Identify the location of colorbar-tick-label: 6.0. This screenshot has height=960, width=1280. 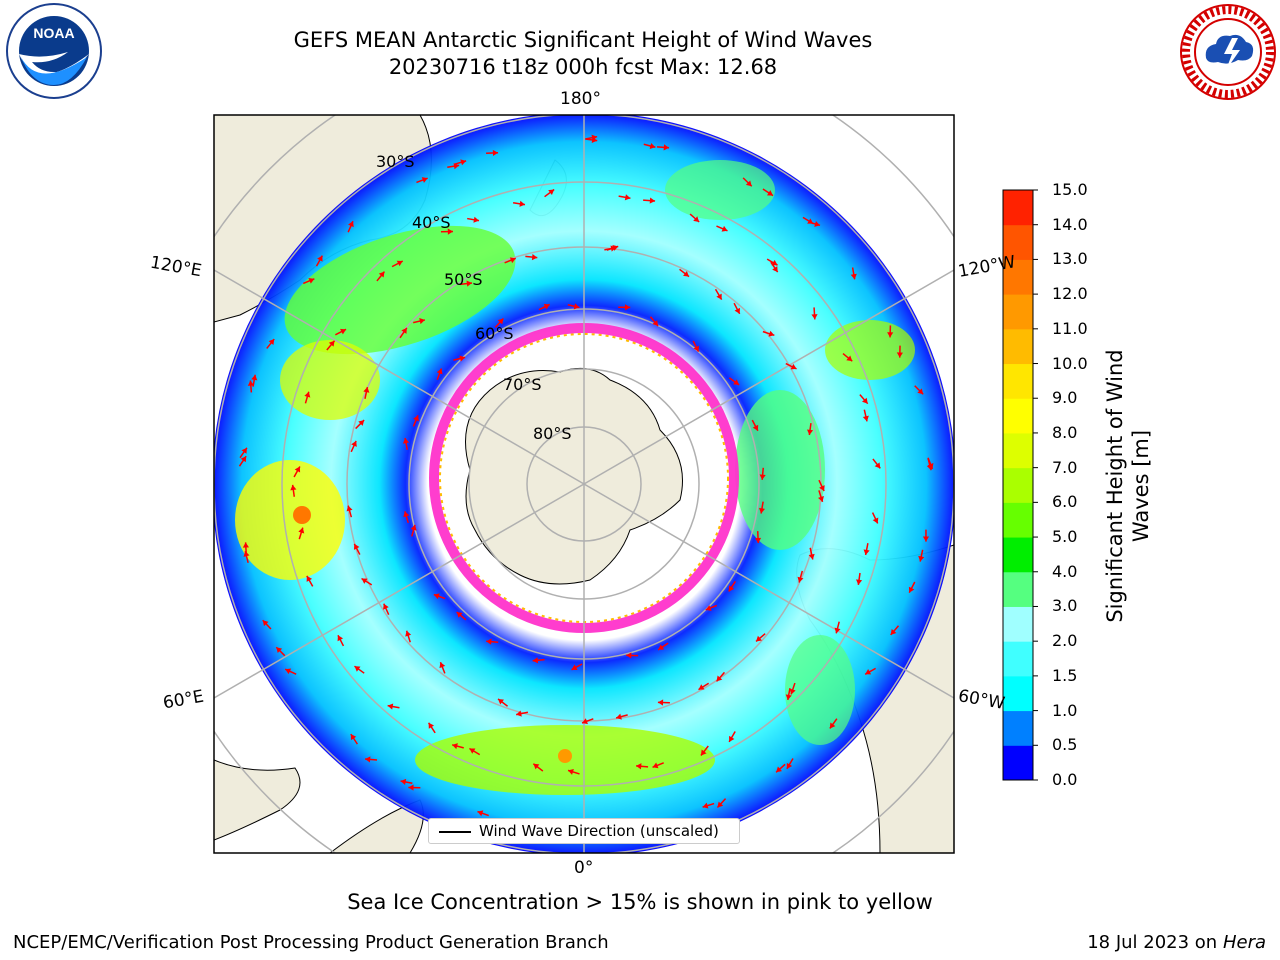
(1065, 502).